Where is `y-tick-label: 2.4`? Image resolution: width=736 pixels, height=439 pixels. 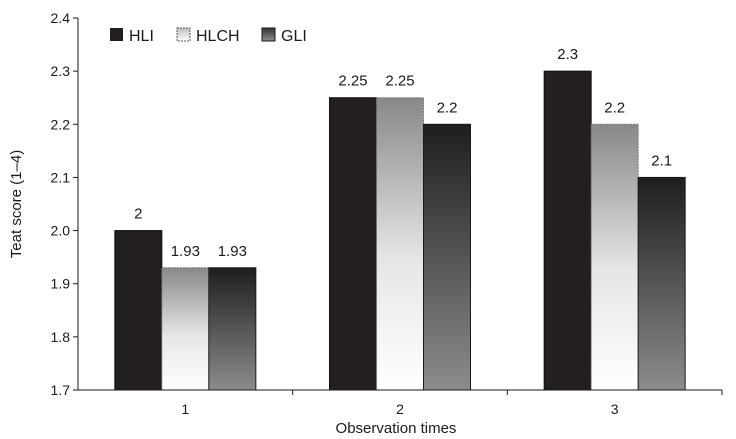 y-tick-label: 2.4 is located at coordinates (61, 18).